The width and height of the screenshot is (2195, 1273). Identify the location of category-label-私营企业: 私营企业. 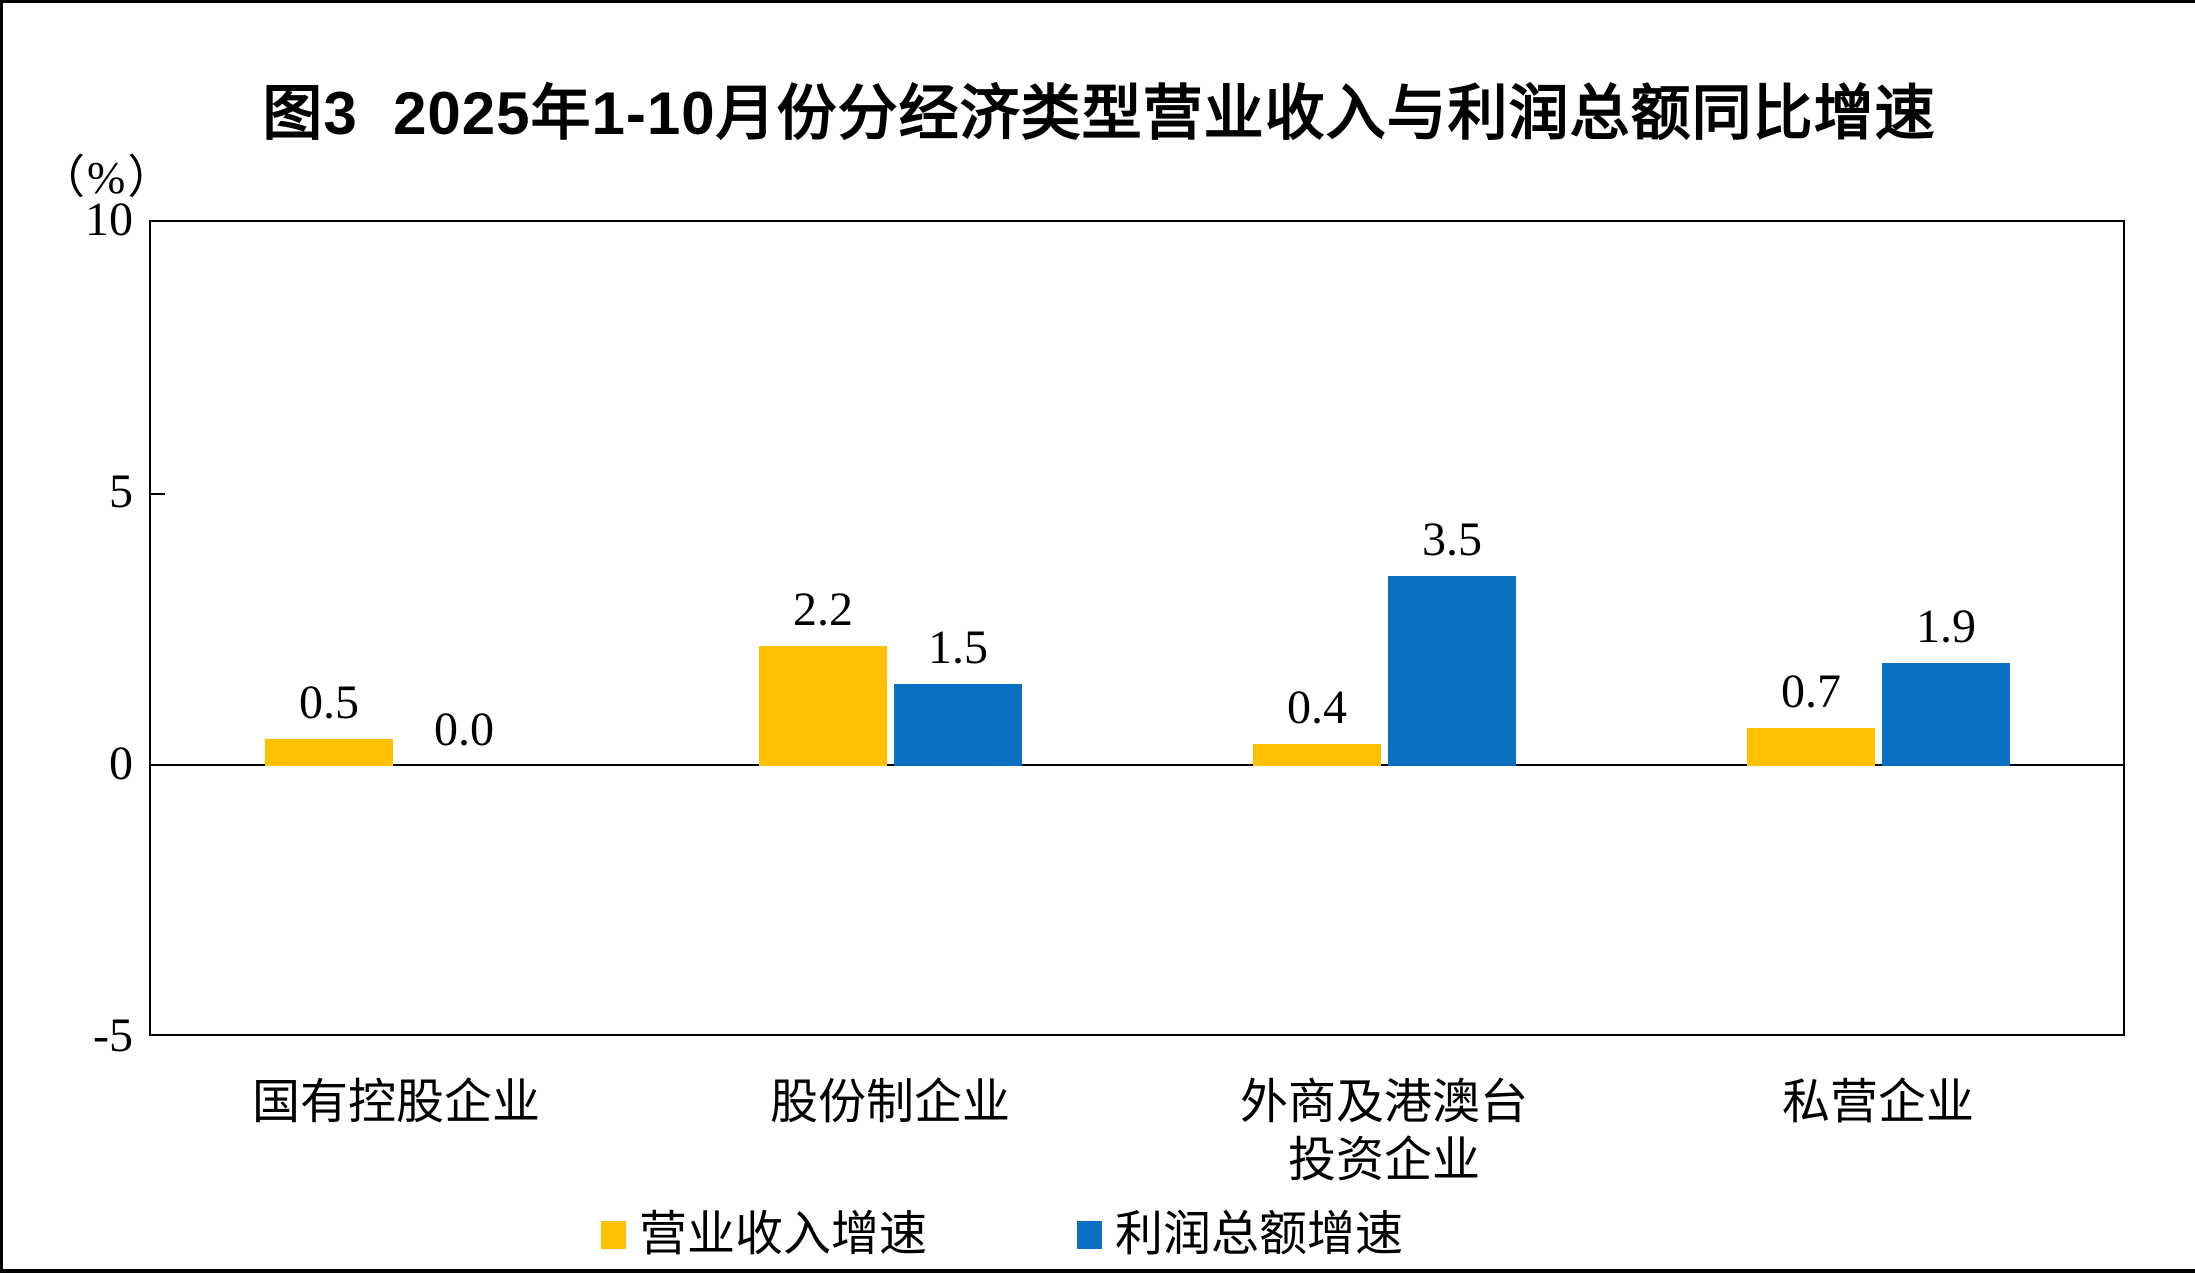
(1878, 1103).